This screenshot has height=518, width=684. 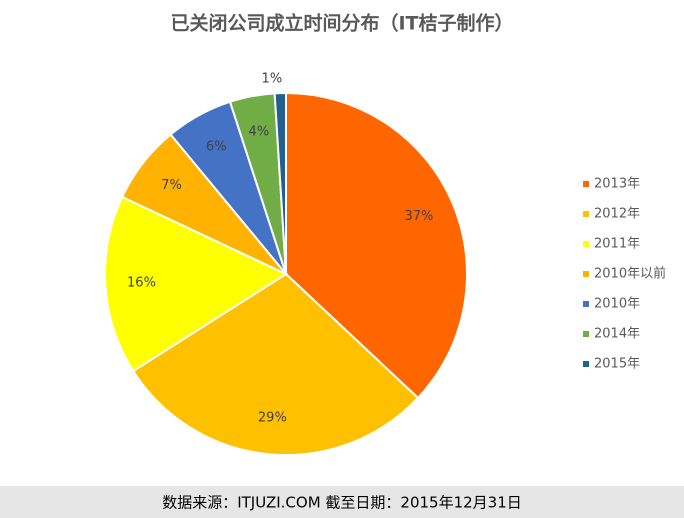 What do you see at coordinates (617, 214) in the screenshot?
I see `legend-label: 2012年` at bounding box center [617, 214].